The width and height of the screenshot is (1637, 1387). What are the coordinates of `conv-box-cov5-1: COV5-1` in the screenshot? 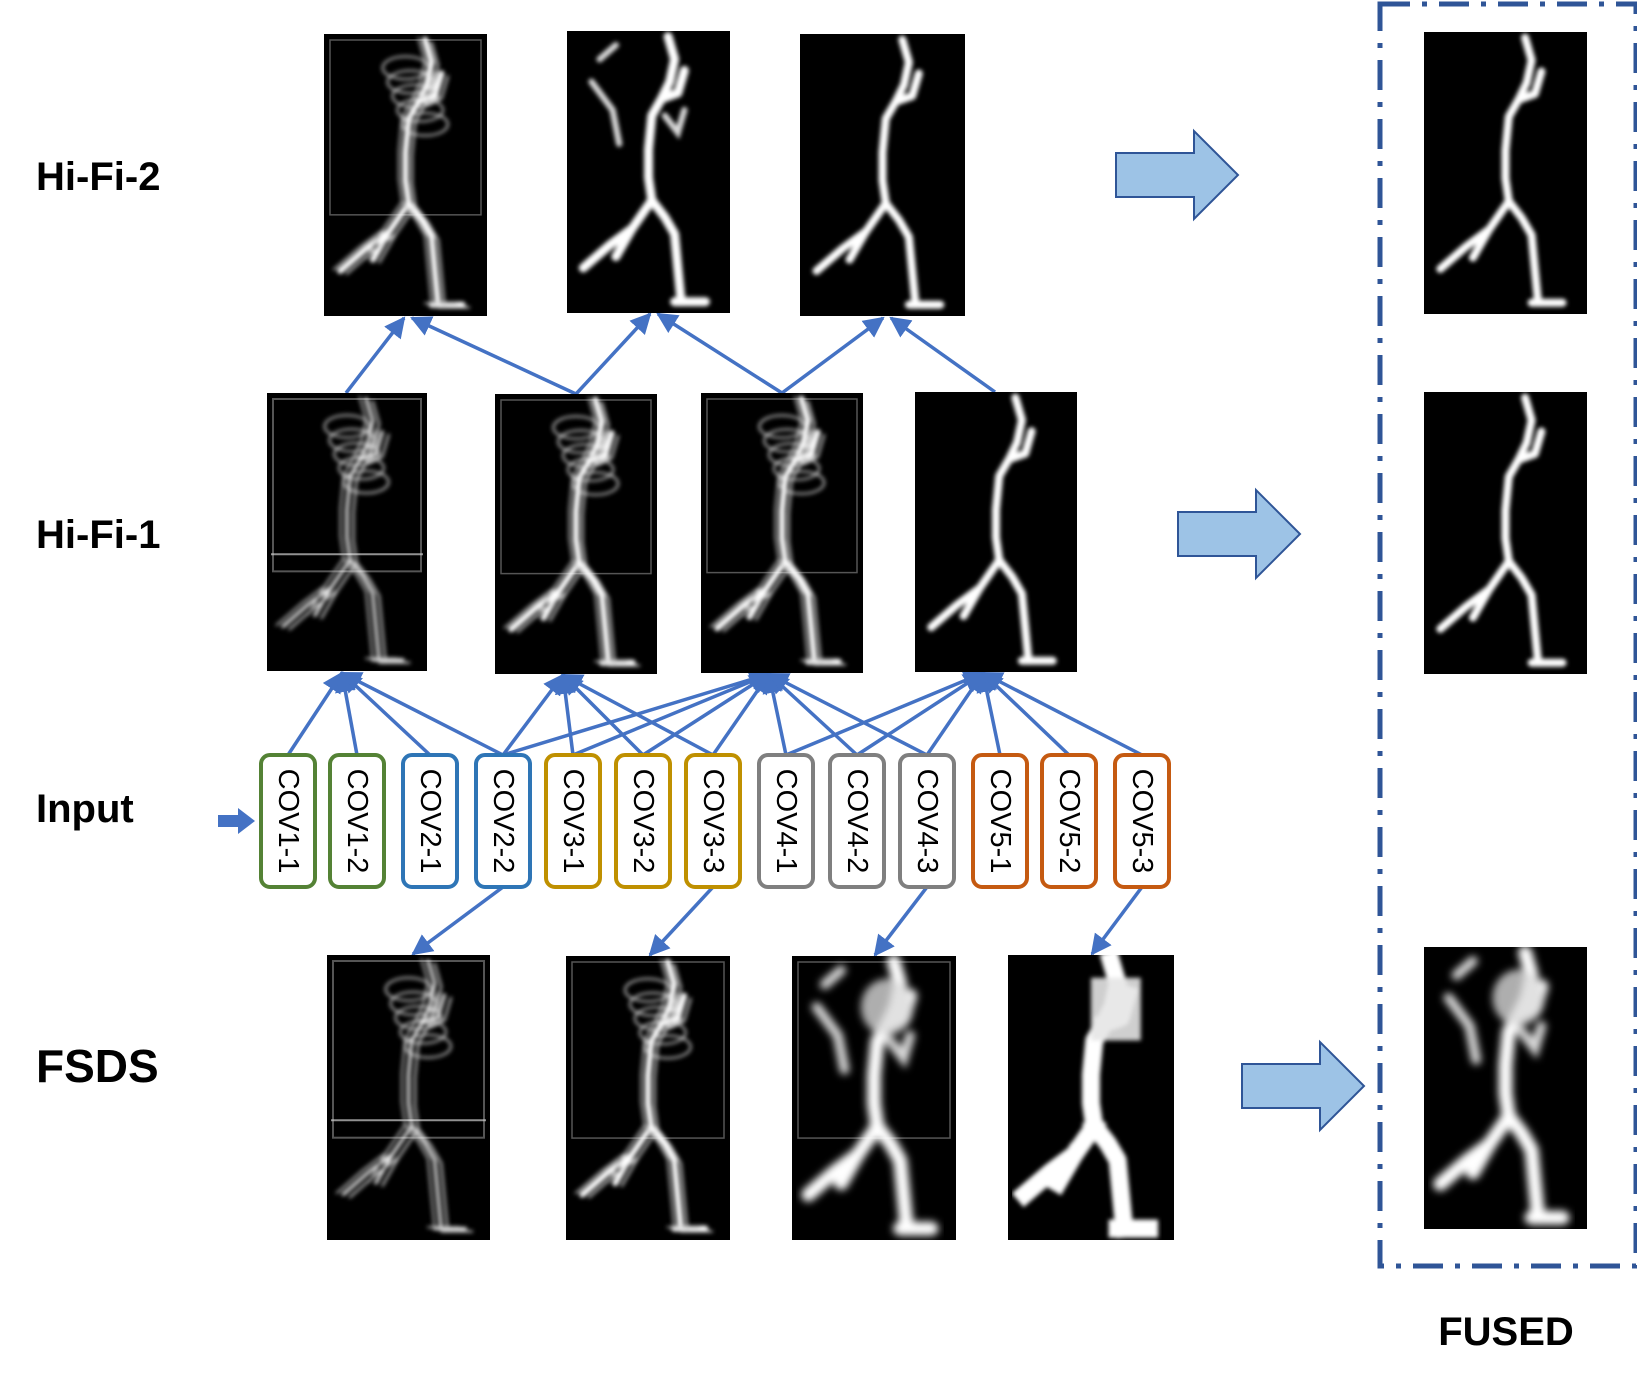 It's located at (1000, 821).